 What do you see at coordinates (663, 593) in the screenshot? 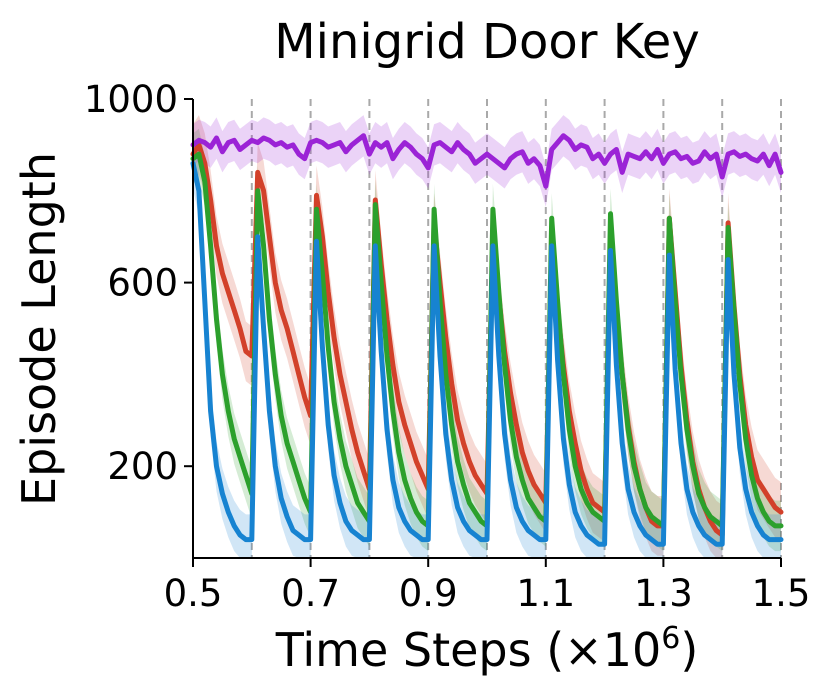
I see `x-tick-label: 1.3` at bounding box center [663, 593].